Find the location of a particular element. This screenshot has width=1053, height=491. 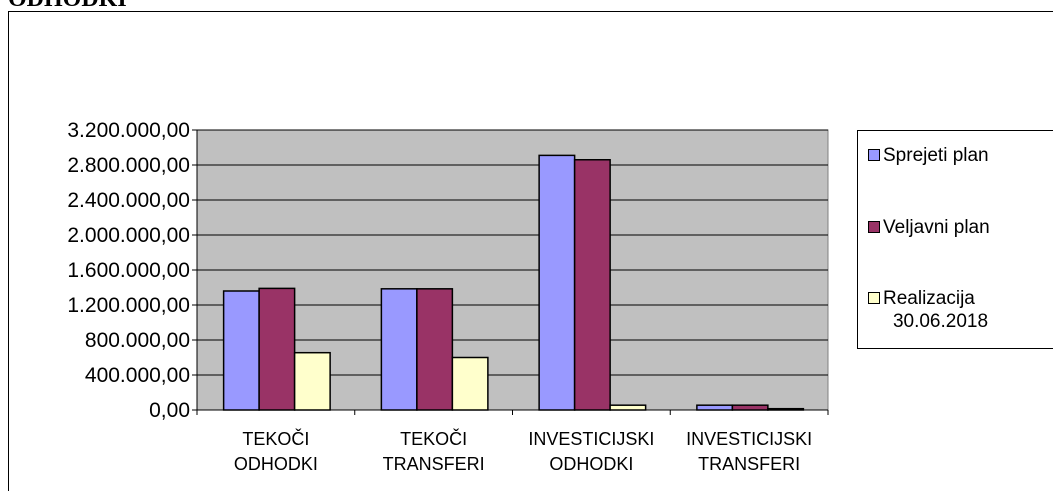

legend-item-sprejeti-plan: Sprejeti plan is located at coordinates (928, 155).